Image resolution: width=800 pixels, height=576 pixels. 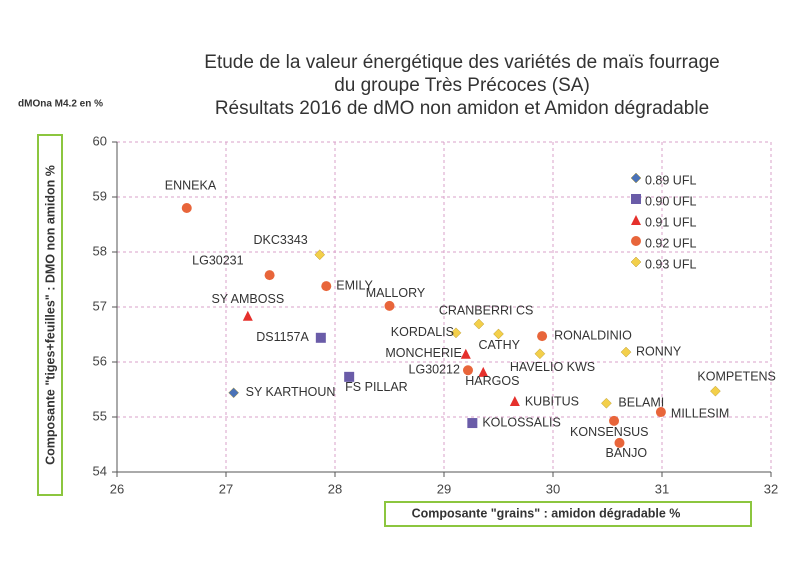 I want to click on point-label: SY AMBOSS, so click(x=247, y=299).